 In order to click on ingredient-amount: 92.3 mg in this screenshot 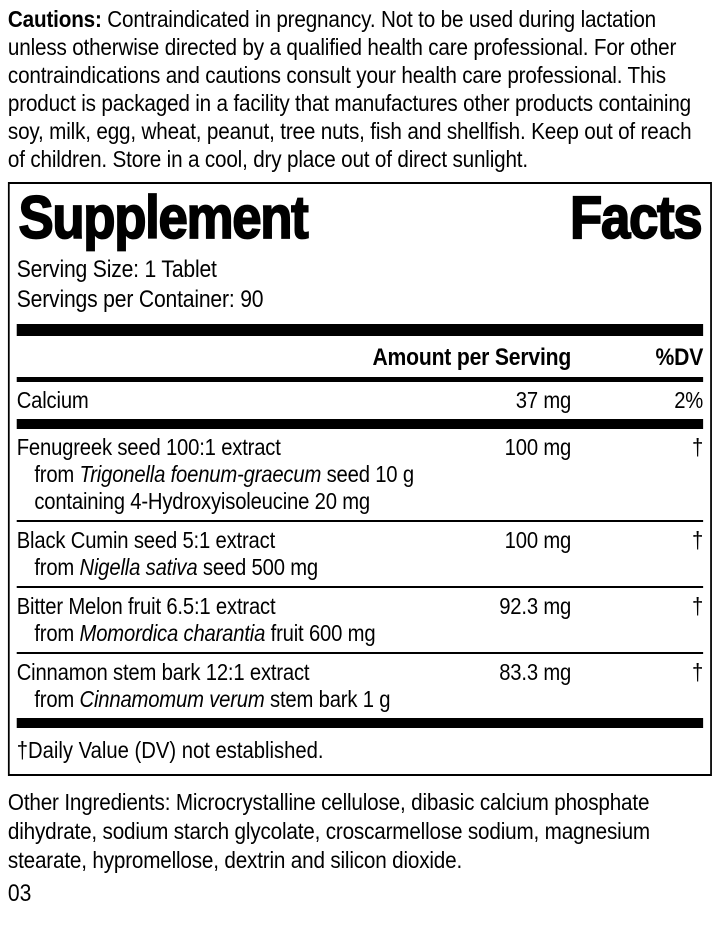, I will do `click(535, 606)`.